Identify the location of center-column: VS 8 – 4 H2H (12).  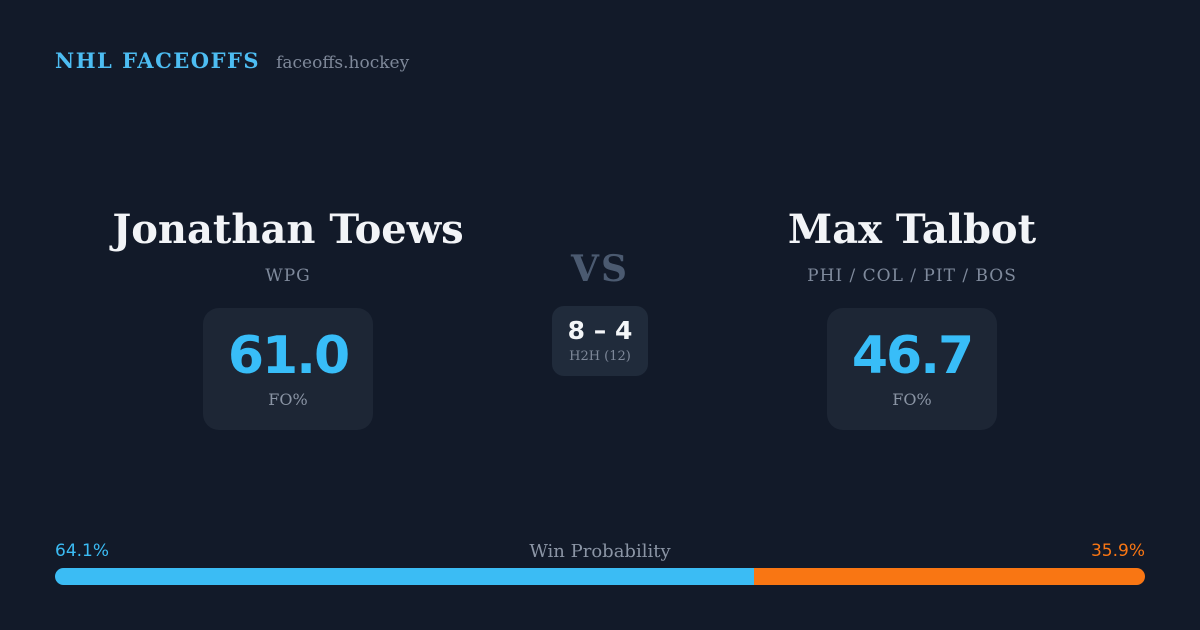
(600, 312).